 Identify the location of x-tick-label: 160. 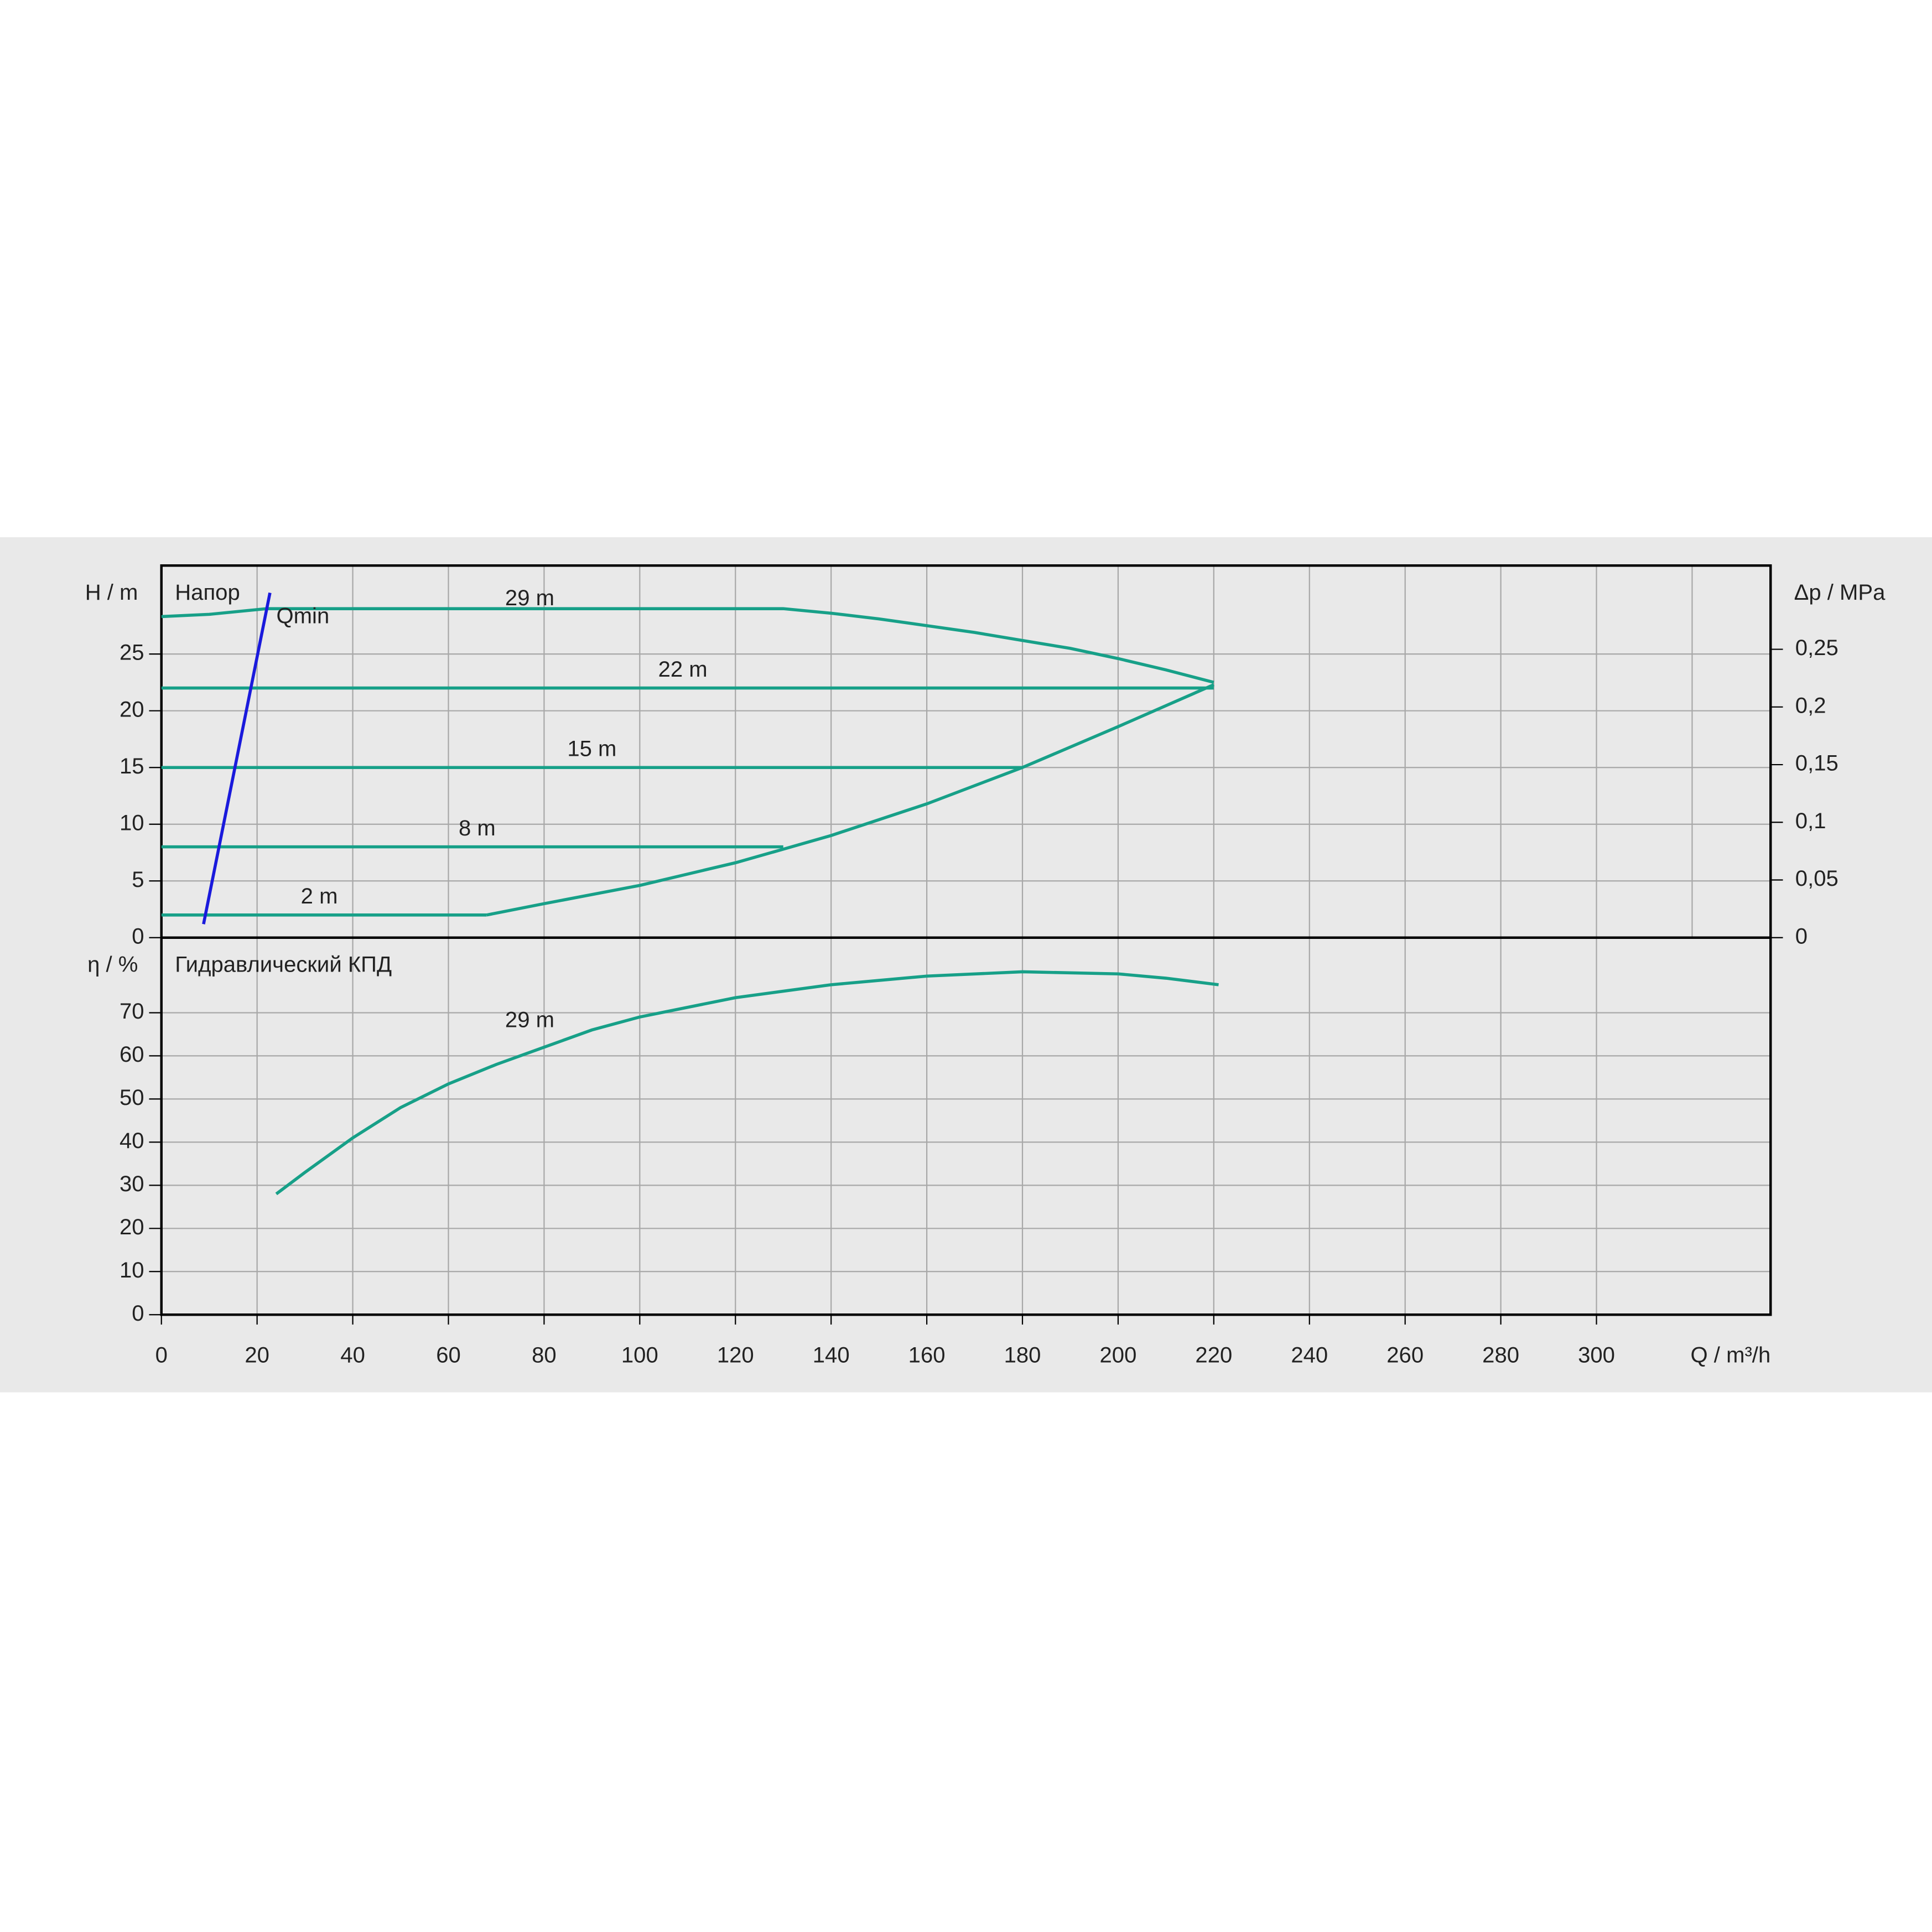
(927, 1356).